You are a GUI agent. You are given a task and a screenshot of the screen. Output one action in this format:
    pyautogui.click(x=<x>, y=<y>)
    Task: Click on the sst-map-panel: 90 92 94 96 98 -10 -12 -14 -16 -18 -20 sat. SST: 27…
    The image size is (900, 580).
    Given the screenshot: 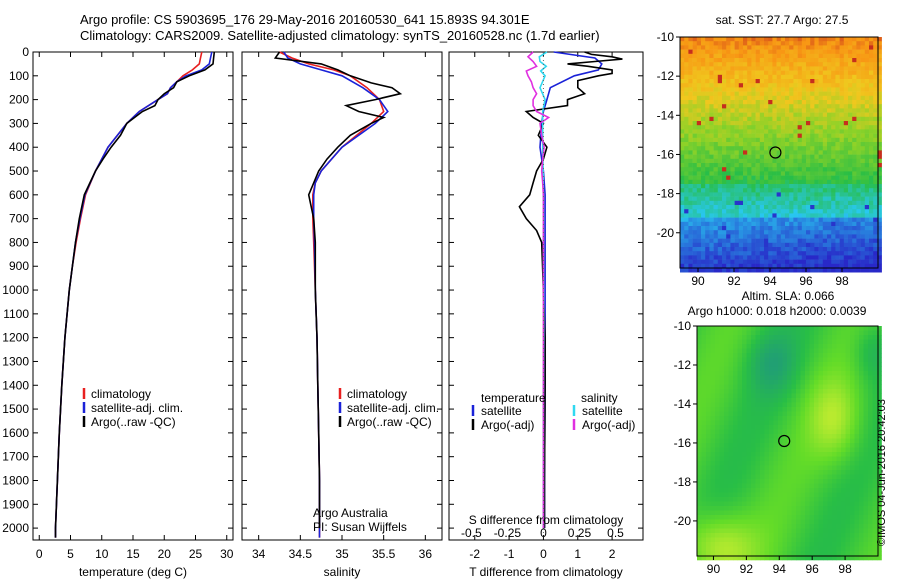 What is the action you would take?
    pyautogui.click(x=769, y=150)
    